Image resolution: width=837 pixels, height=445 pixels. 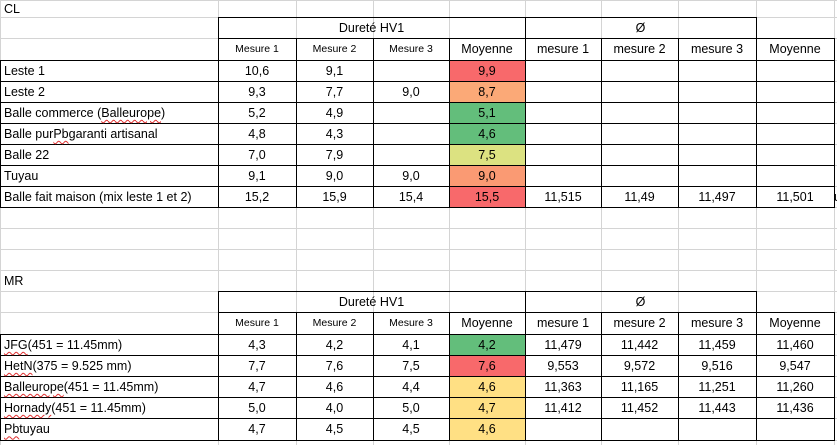 What do you see at coordinates (334, 323) in the screenshot?
I see `column-header: Mesure 2` at bounding box center [334, 323].